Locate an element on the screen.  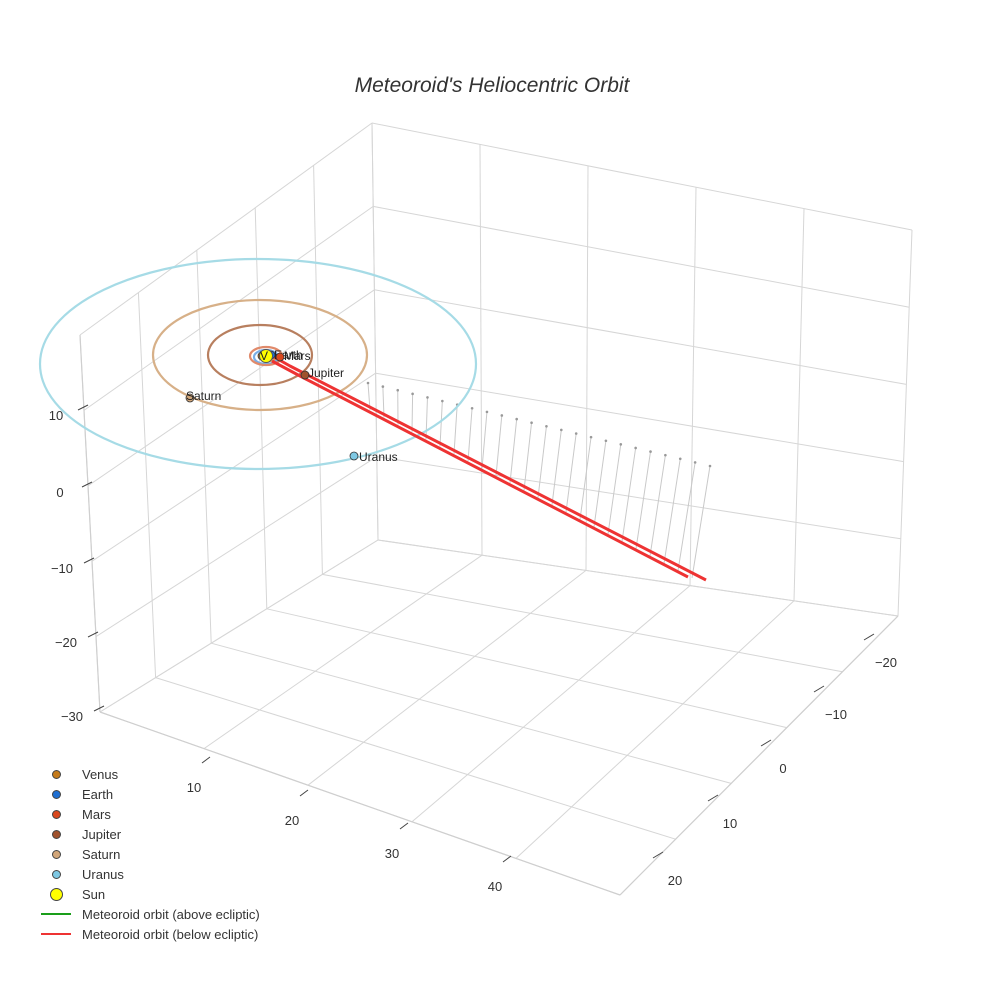
y-tick-label: 0 is located at coordinates (782, 768).